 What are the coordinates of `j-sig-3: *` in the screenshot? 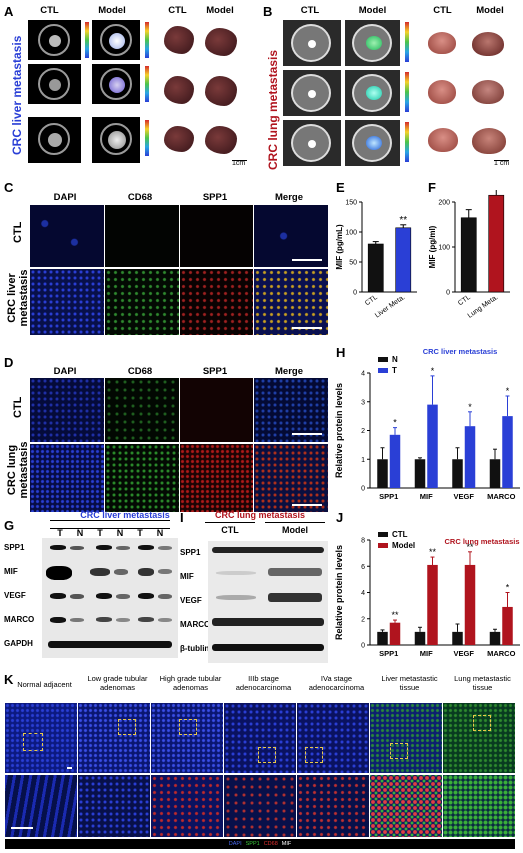 It's located at (508, 588).